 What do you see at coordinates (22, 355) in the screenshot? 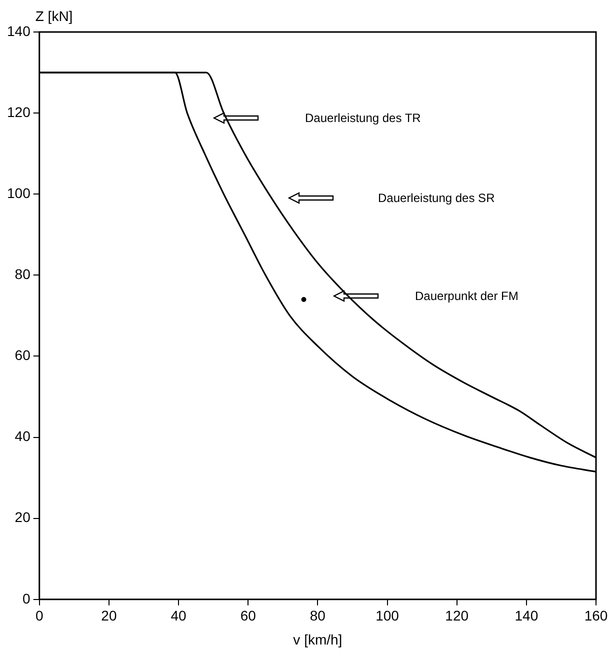
I see `y-tick-label: 60` at bounding box center [22, 355].